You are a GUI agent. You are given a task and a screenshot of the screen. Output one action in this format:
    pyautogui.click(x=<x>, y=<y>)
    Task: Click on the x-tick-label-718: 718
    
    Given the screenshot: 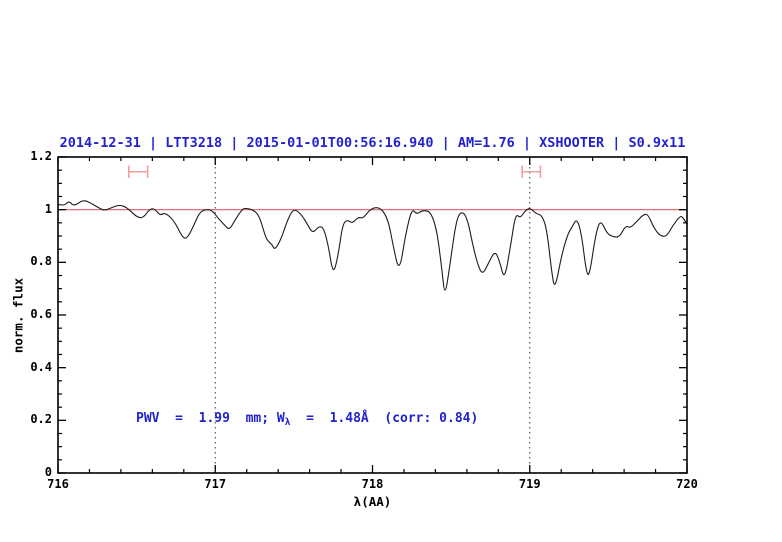 What is the action you would take?
    pyautogui.click(x=372, y=484)
    